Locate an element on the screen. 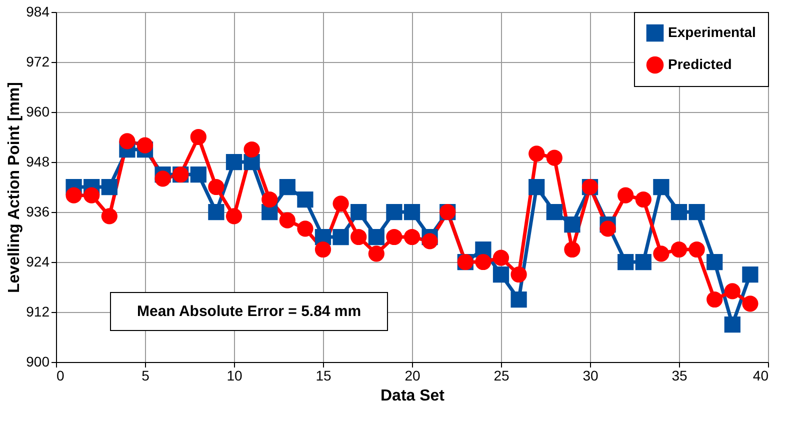  y-tick-label: 900 is located at coordinates (38, 362).